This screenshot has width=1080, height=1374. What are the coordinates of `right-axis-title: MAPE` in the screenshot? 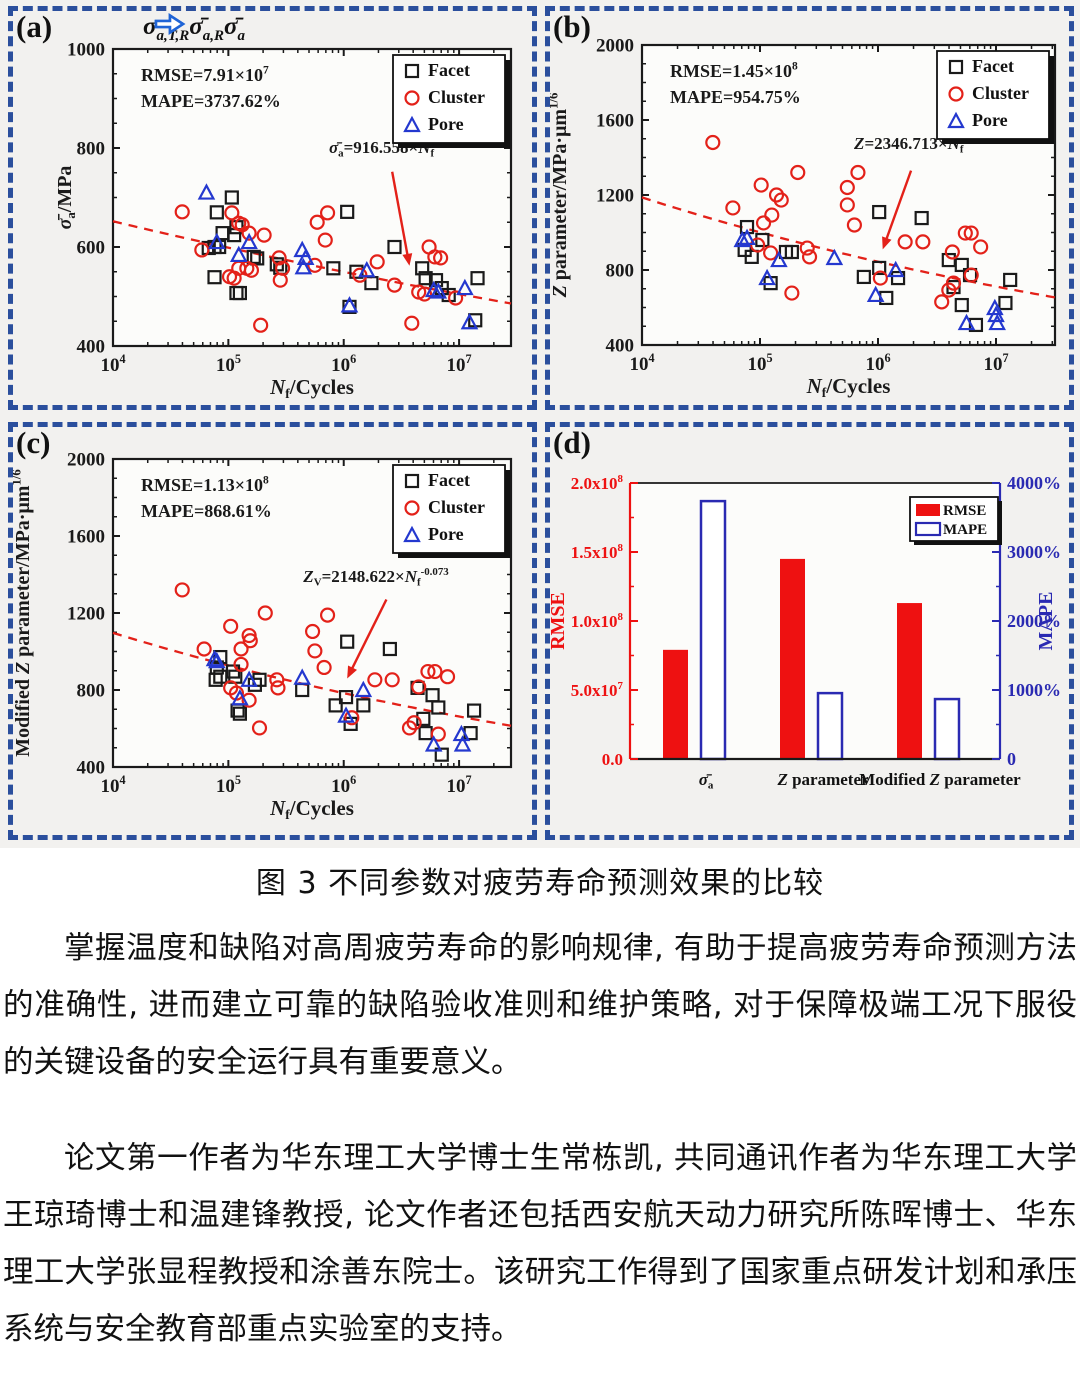 It's located at (1046, 621).